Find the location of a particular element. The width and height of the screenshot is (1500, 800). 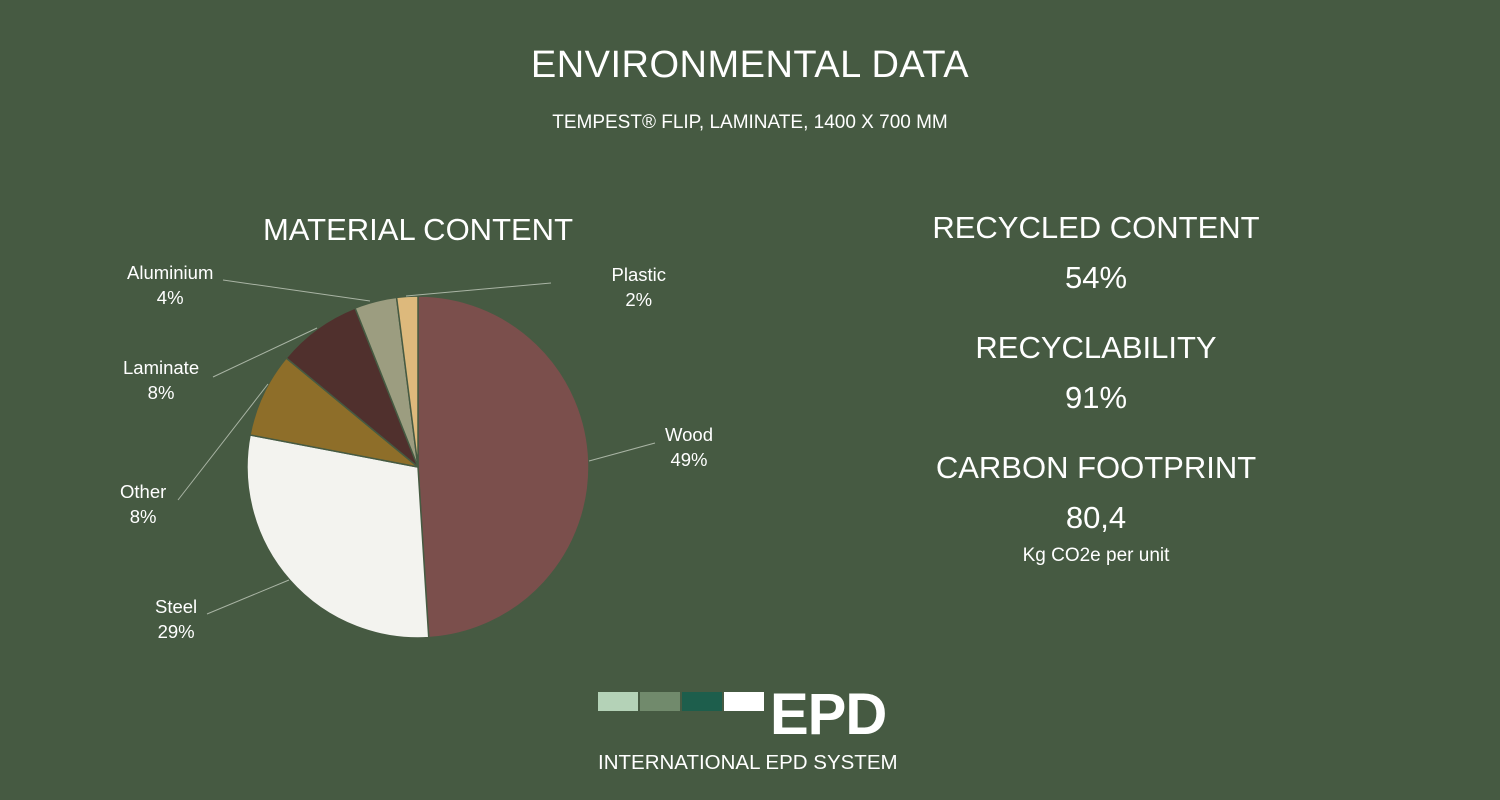

carbon-footprint-stat: CARBON FOOTPRINT 80,4 Kg CO2e per unit is located at coordinates (1096, 506).